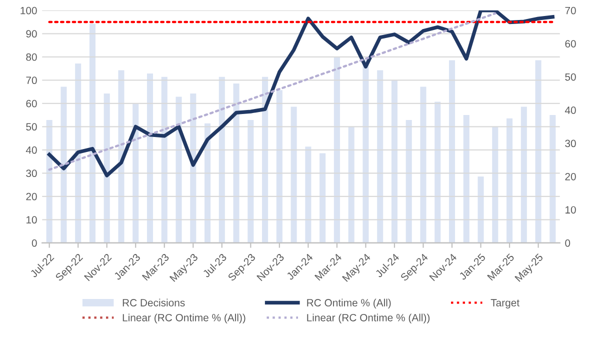 This screenshot has width=602, height=347. Describe the element at coordinates (31, 127) in the screenshot. I see `y-tick-label: 50` at that location.